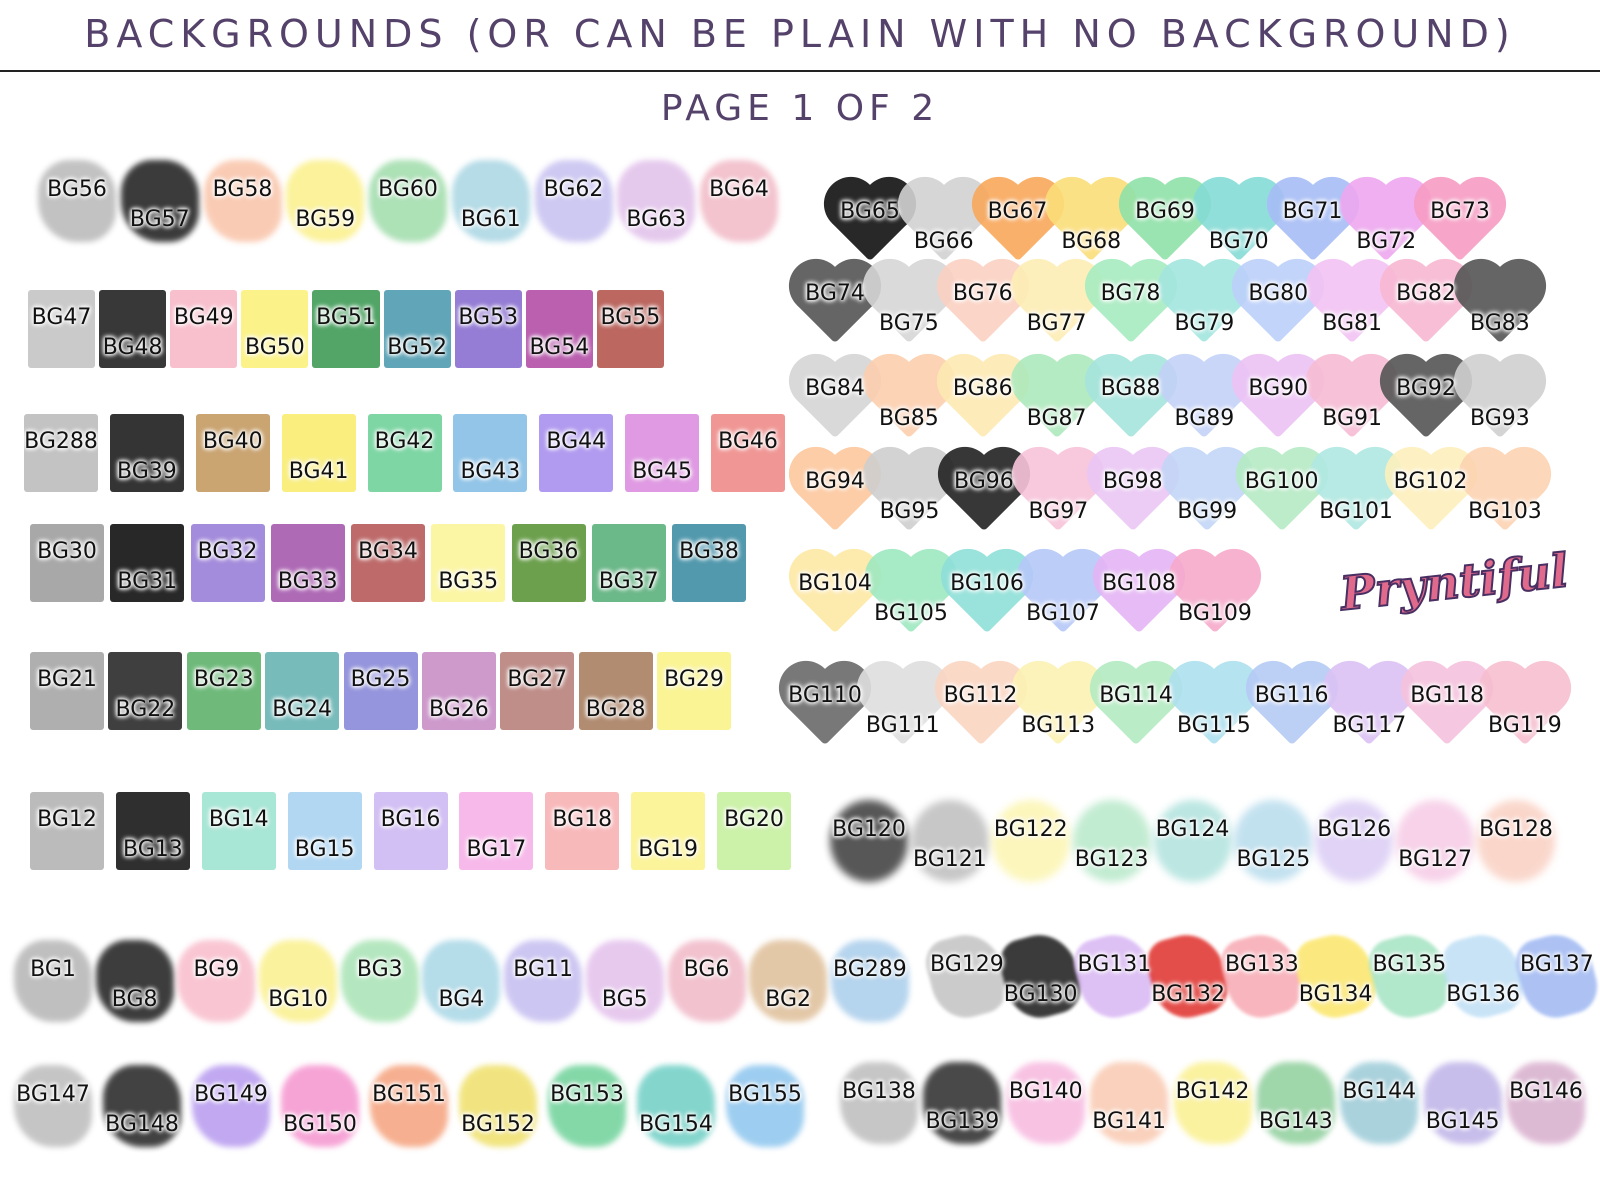  Describe the element at coordinates (1204, 400) in the screenshot. I see `background-swatch-bg89: BG89` at that location.